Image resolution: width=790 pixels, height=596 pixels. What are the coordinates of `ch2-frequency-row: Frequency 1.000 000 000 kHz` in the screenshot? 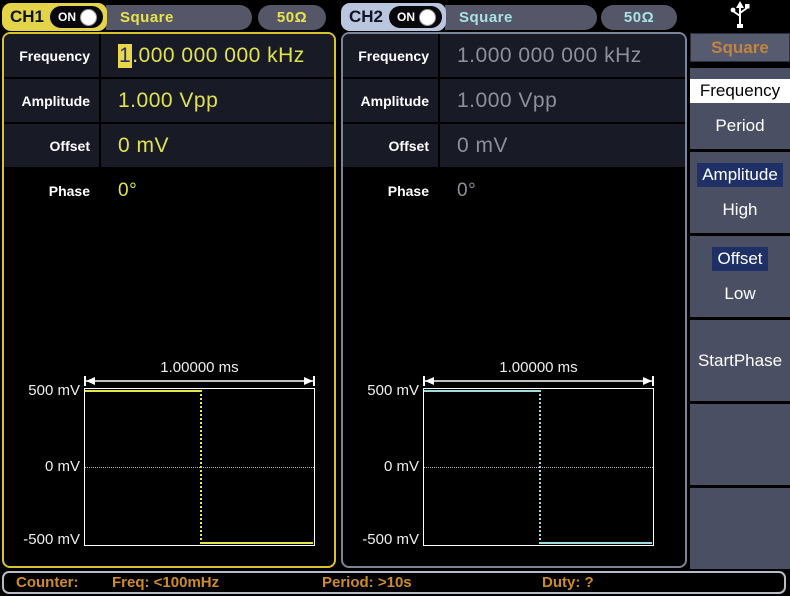 It's located at (514, 56).